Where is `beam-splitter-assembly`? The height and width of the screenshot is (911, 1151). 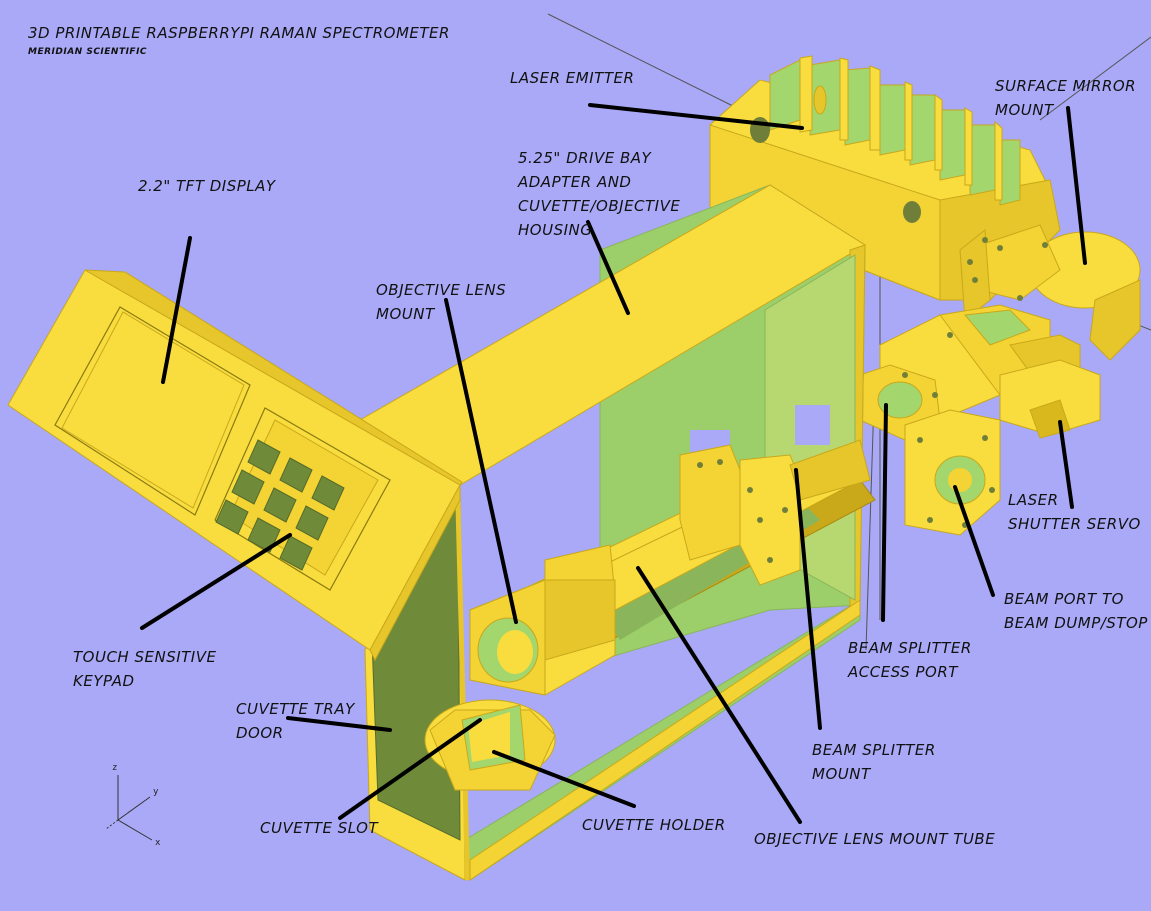 beam-splitter-assembly is located at coordinates (980, 420).